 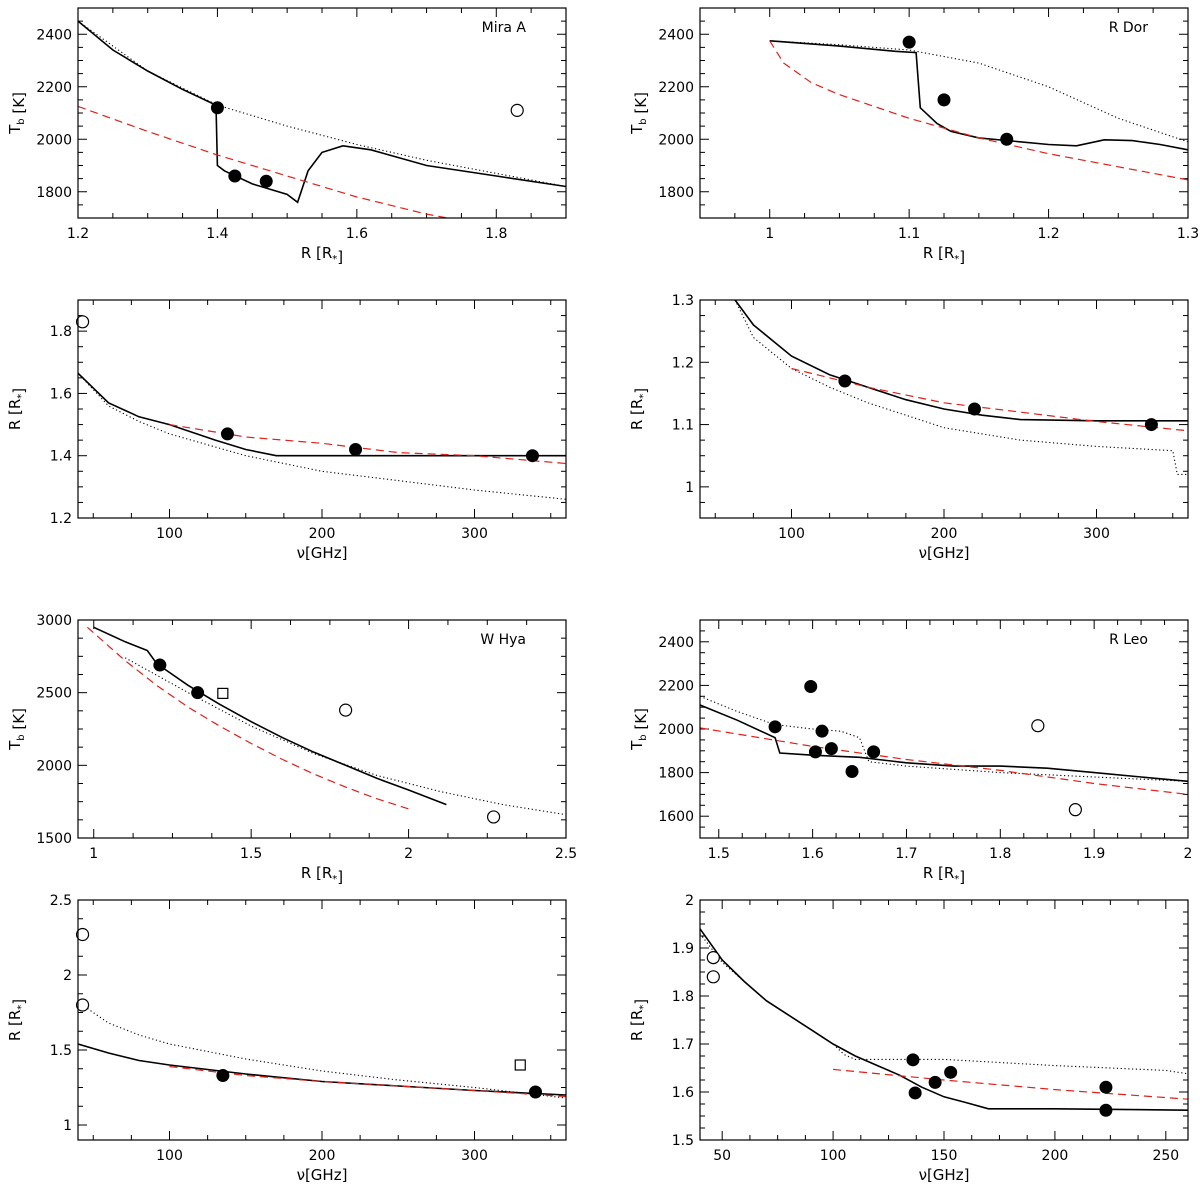 What do you see at coordinates (54, 694) in the screenshot?
I see `y-tick-label: 2500` at bounding box center [54, 694].